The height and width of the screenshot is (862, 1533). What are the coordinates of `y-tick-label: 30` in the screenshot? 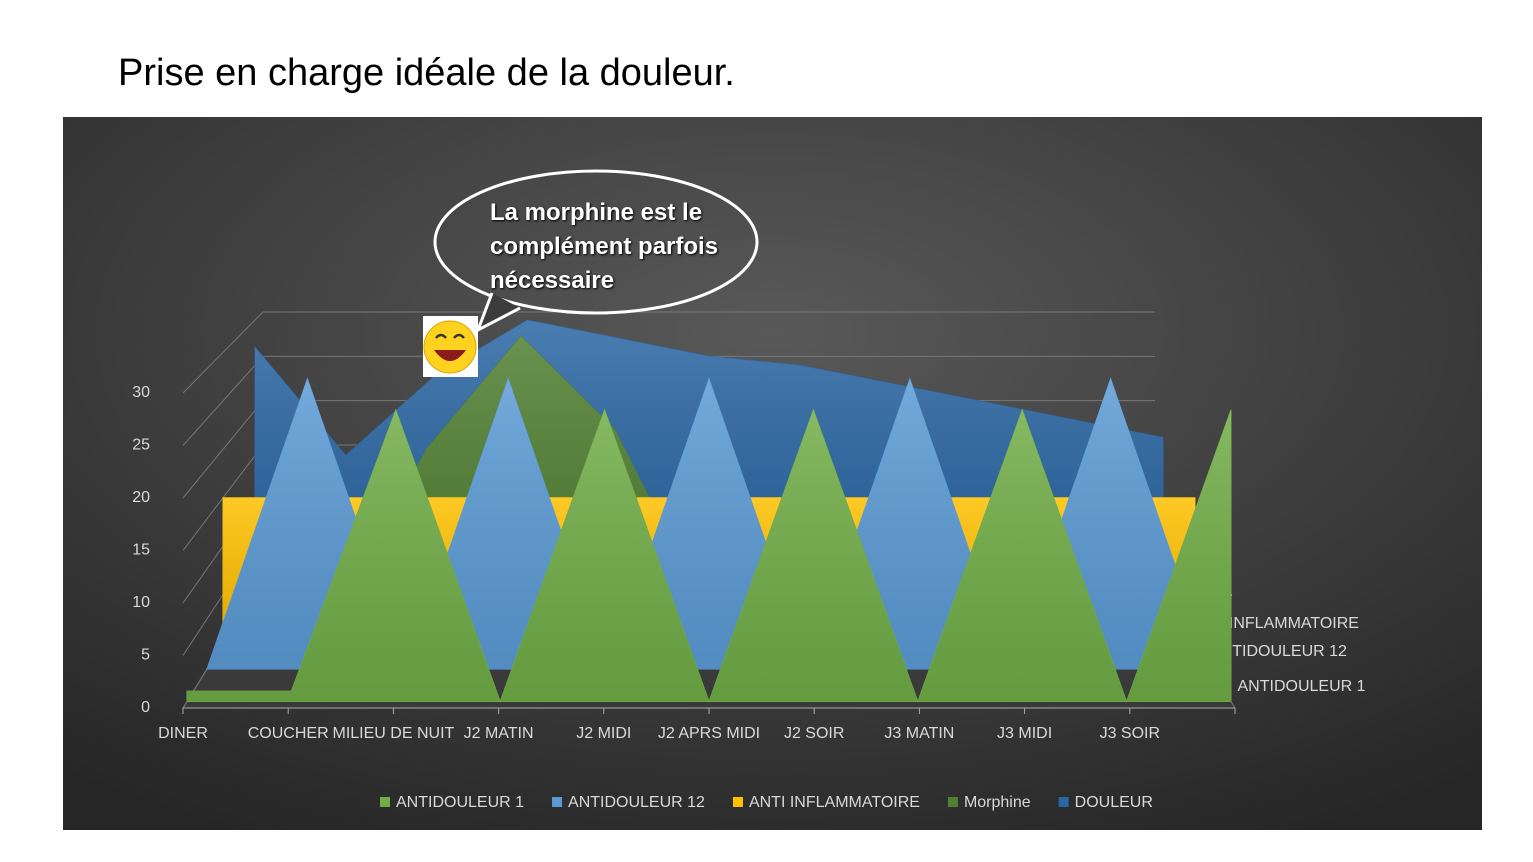 It's located at (141, 392).